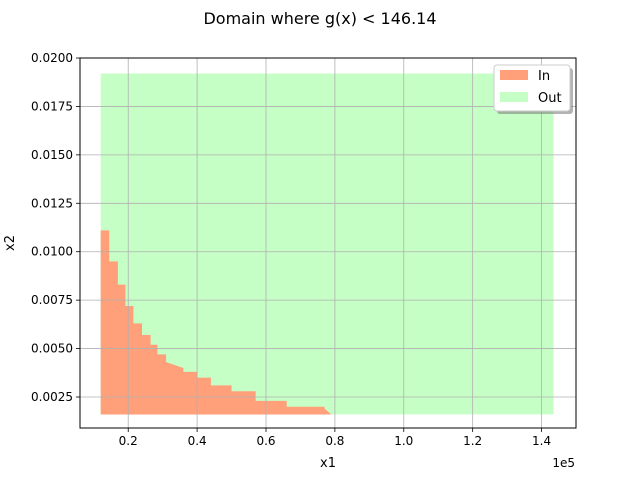  What do you see at coordinates (541, 441) in the screenshot?
I see `x-tick-label: 1.4` at bounding box center [541, 441].